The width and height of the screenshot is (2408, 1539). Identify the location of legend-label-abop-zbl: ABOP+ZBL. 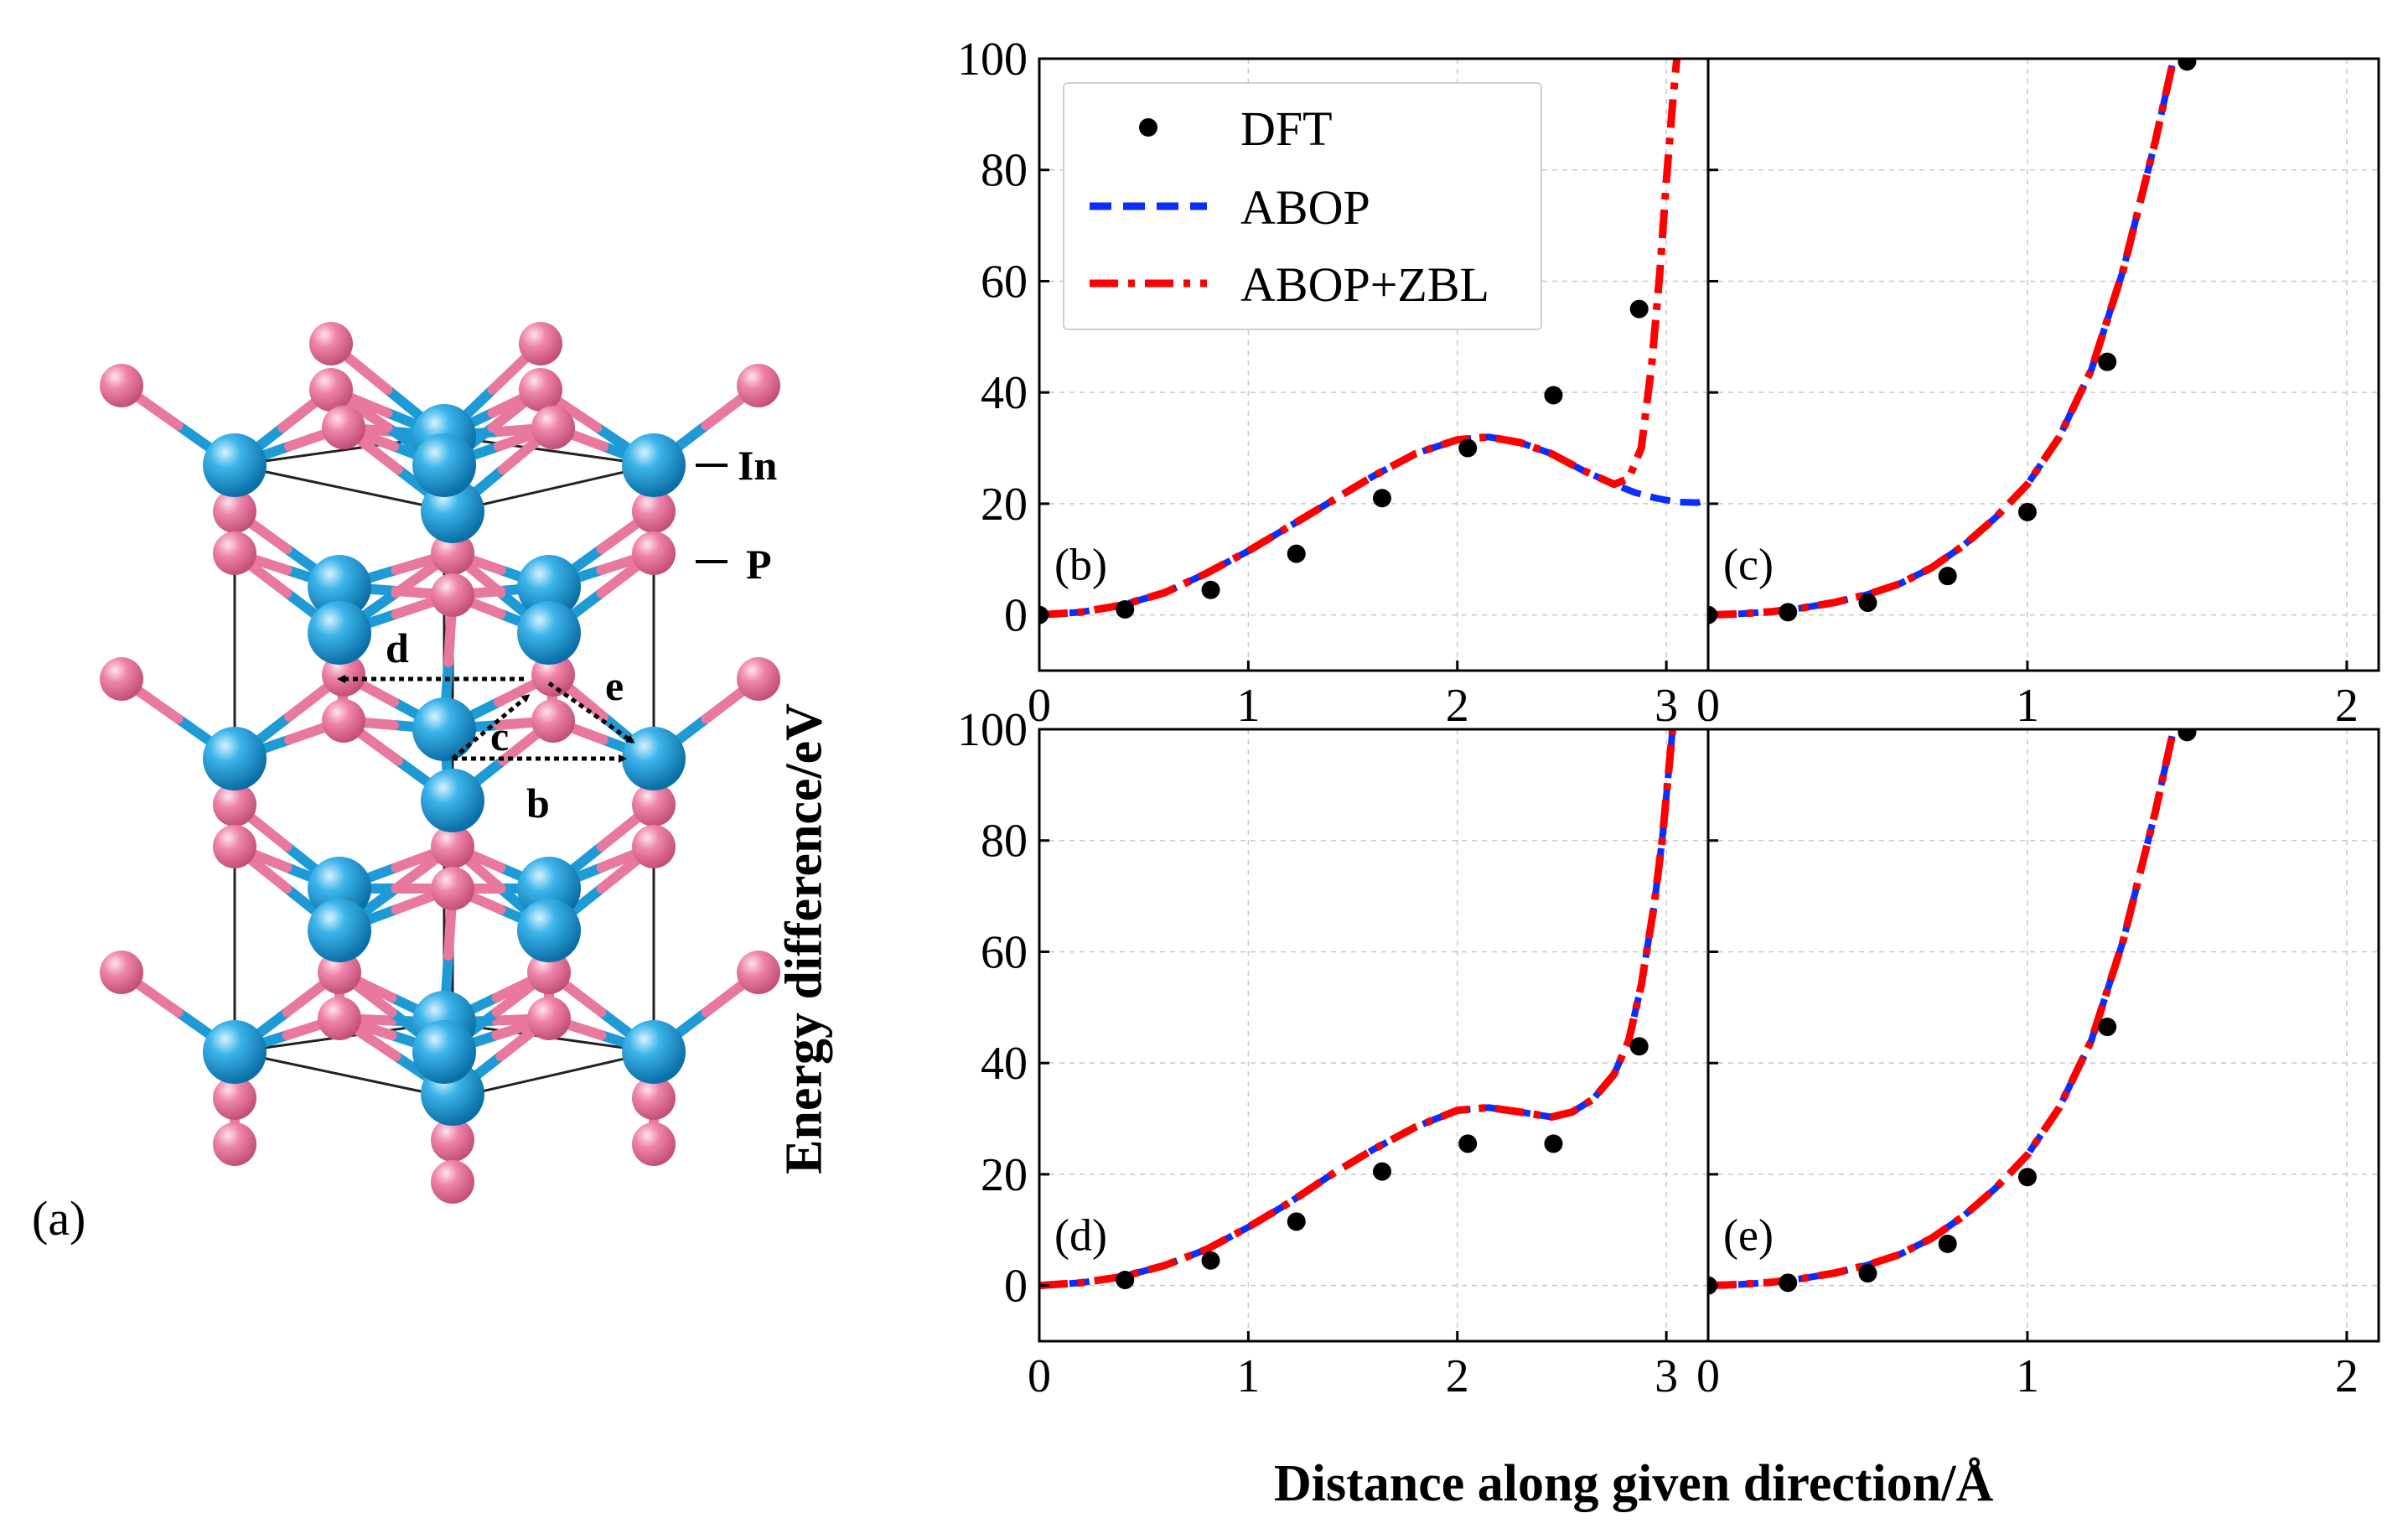
(1364, 284).